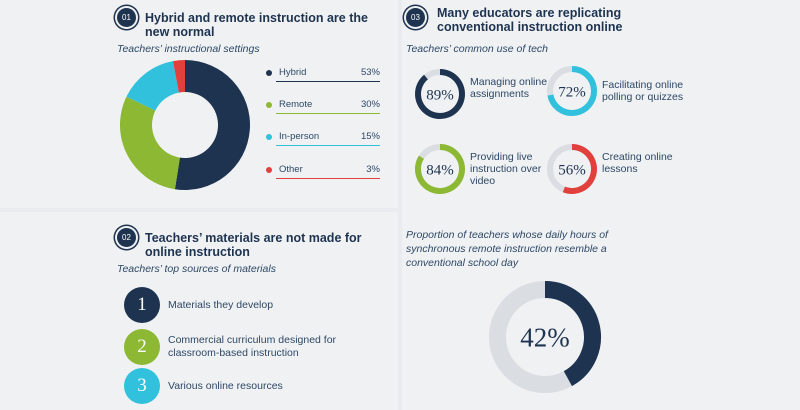  I want to click on settings-donut-chart, so click(184, 125).